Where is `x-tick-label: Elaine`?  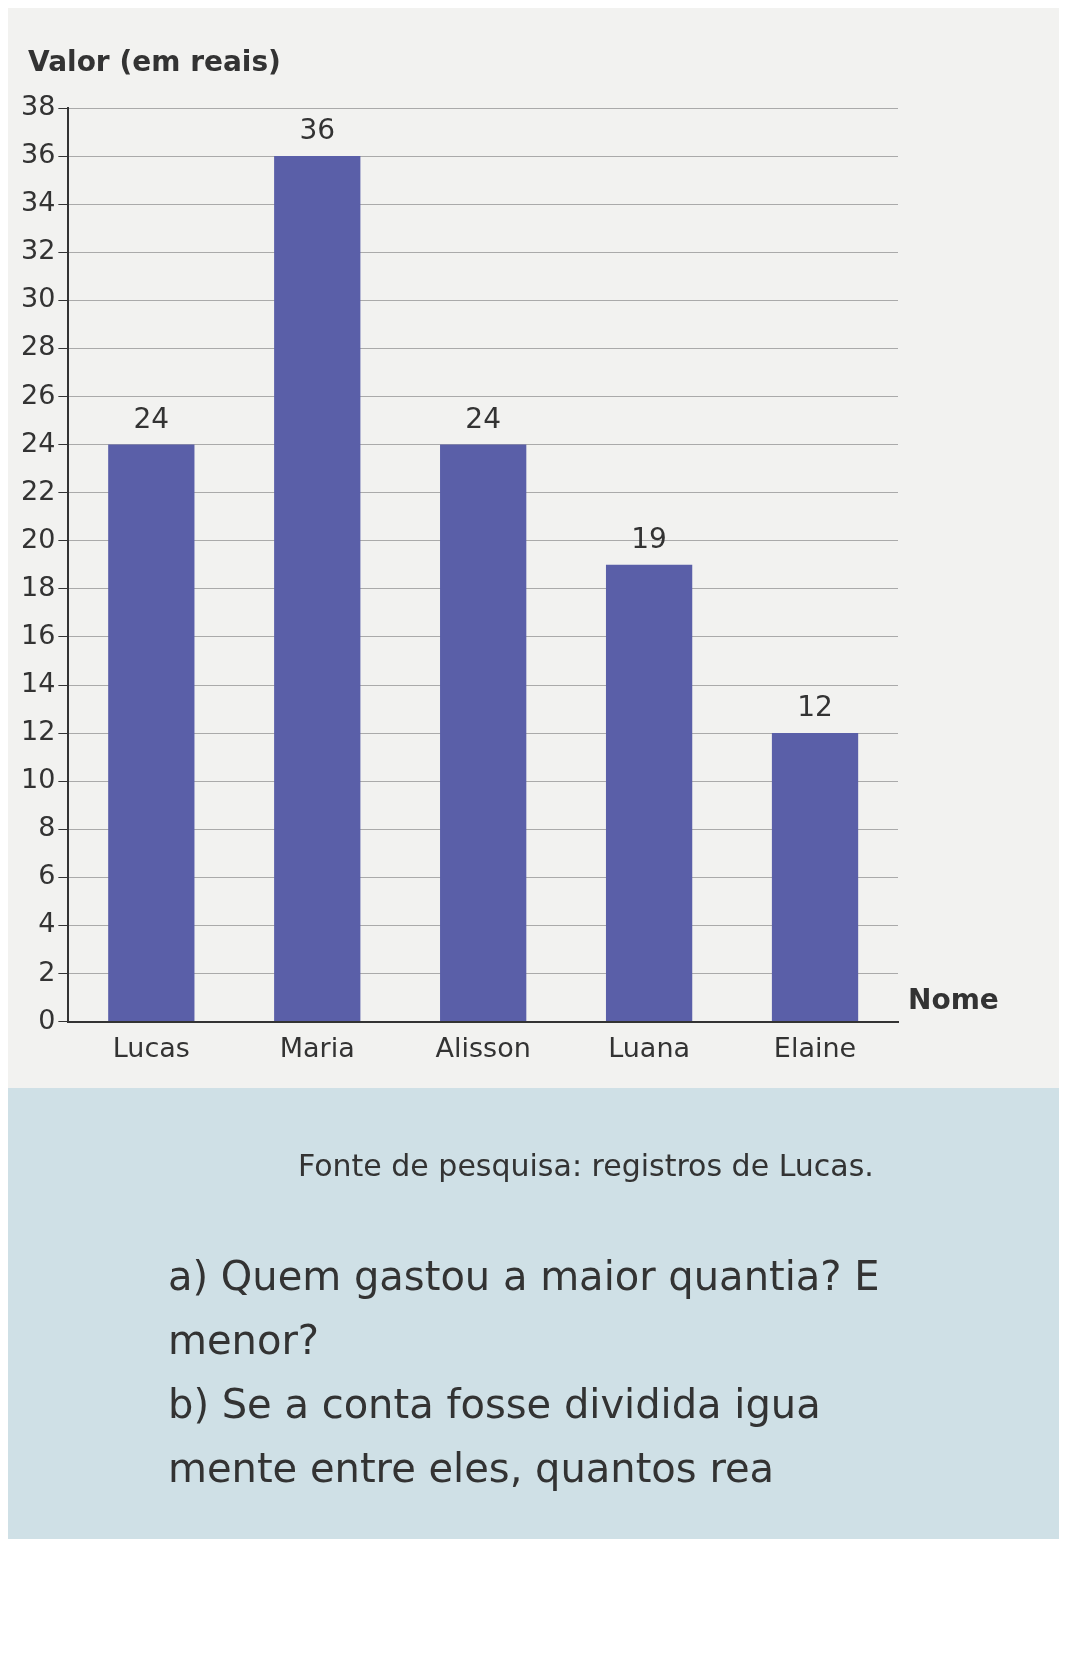 x-tick-label: Elaine is located at coordinates (815, 1047).